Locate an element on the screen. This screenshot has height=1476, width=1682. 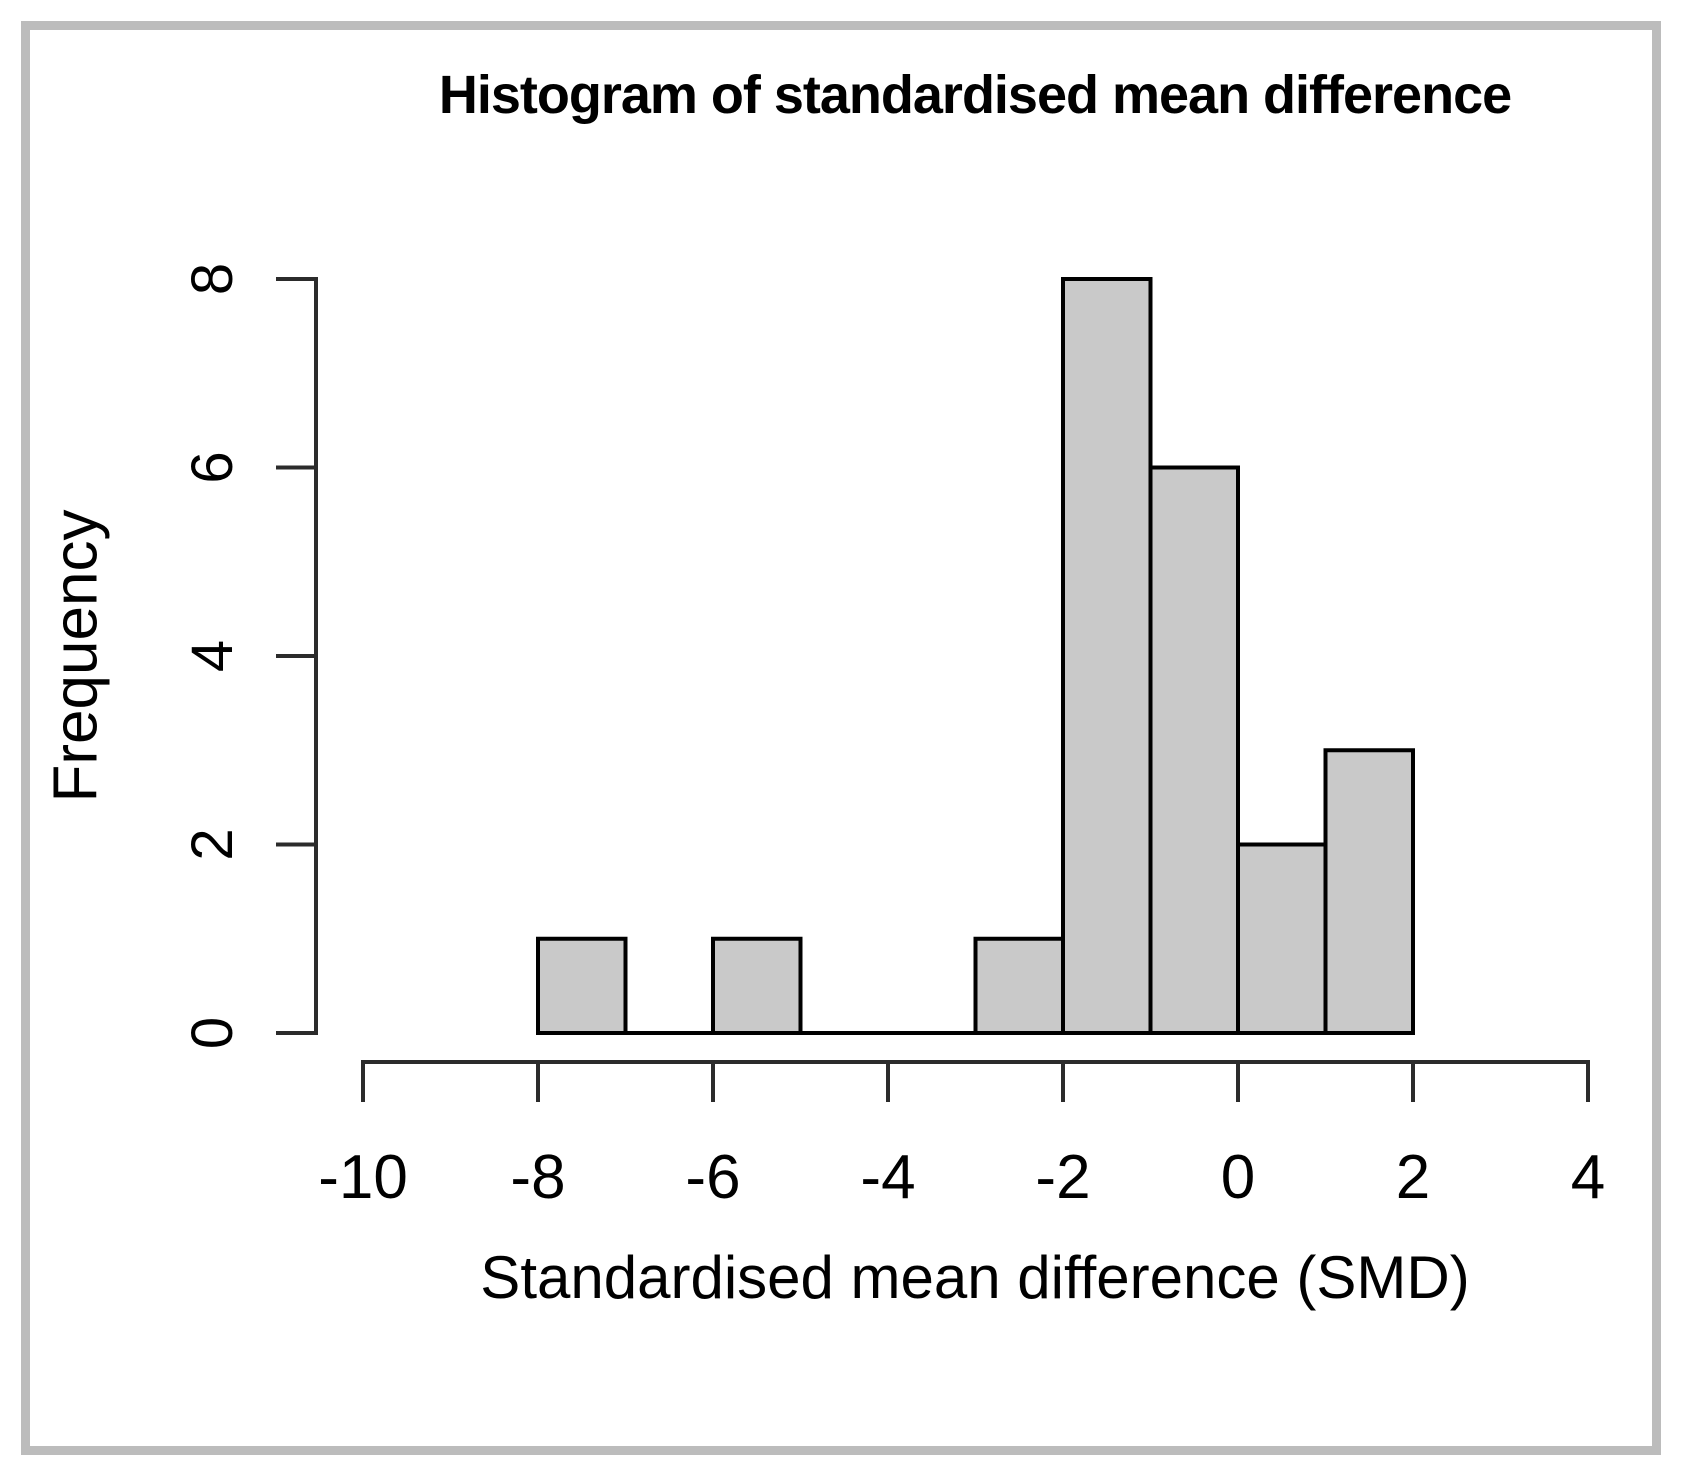
x-tick-label: -8 is located at coordinates (537, 1177).